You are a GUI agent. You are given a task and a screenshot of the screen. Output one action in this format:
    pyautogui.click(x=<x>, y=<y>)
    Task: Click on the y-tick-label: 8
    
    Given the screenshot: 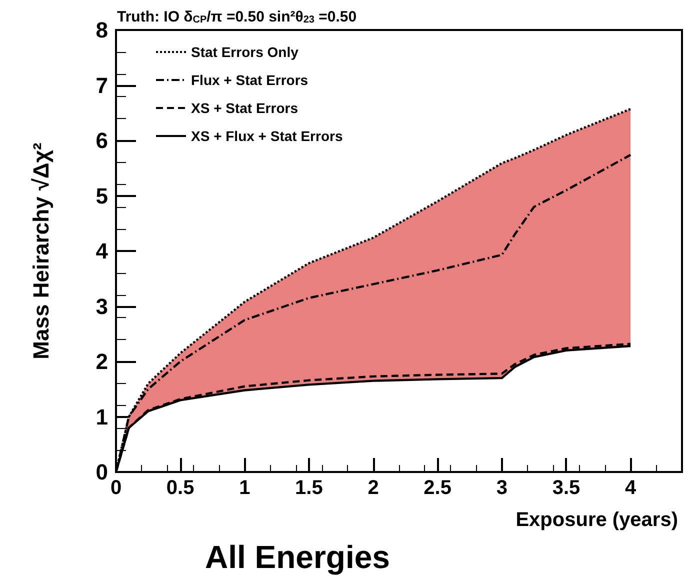 What is the action you would take?
    pyautogui.click(x=102, y=30)
    